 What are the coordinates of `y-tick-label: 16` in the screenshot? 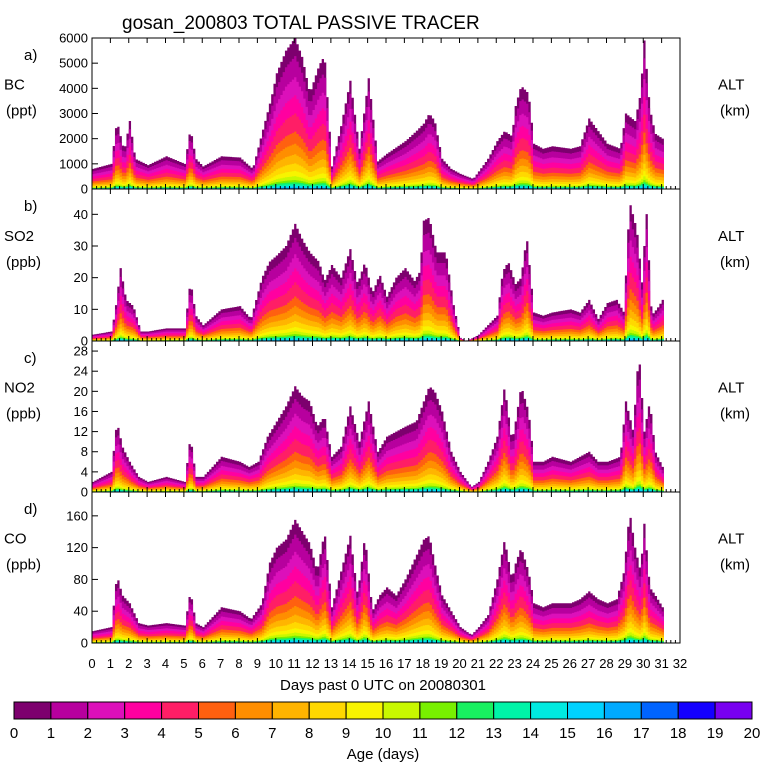 It's located at (81, 411).